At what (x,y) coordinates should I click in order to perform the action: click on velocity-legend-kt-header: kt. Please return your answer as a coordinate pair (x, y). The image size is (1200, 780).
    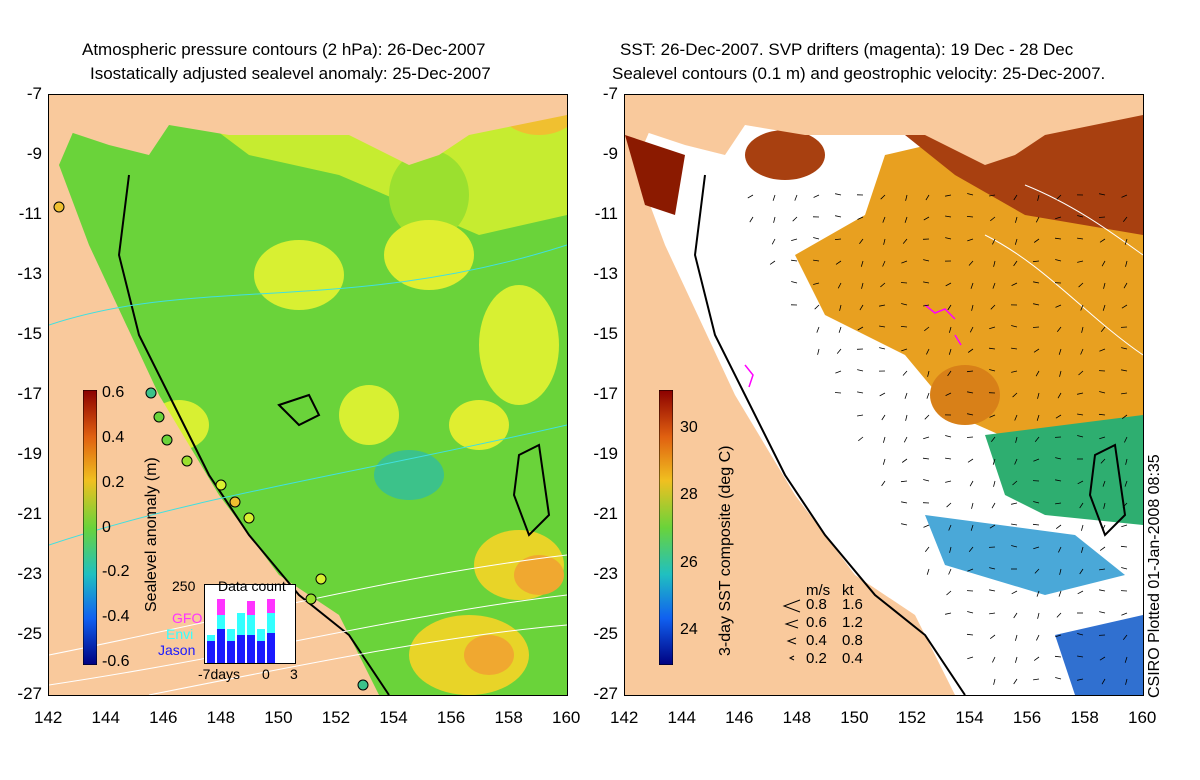
    Looking at the image, I should click on (848, 590).